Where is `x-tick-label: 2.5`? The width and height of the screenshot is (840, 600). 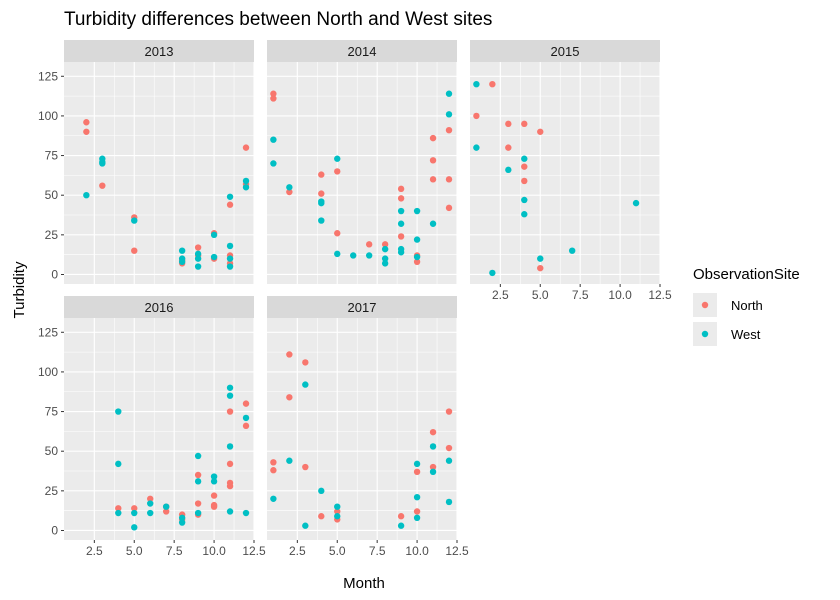
x-tick-label: 2.5 is located at coordinates (500, 295).